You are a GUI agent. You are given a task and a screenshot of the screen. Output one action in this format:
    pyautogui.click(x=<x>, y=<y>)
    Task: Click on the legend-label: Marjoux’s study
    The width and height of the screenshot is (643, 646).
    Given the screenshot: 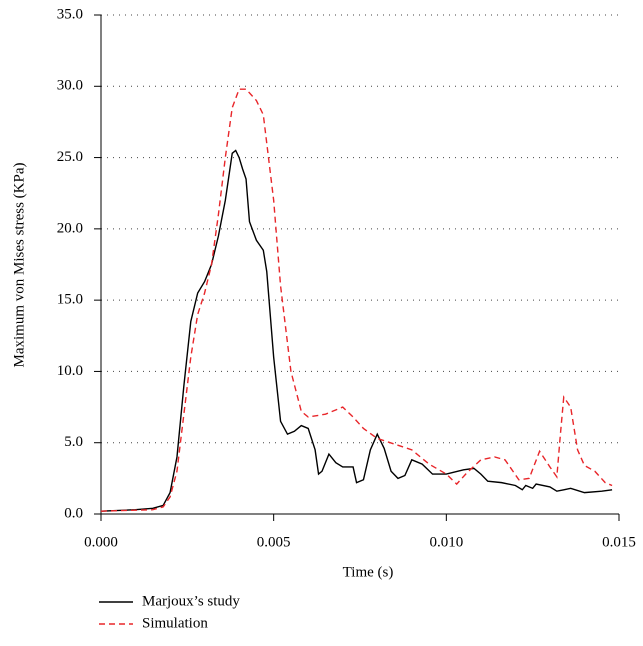 What is the action you would take?
    pyautogui.click(x=191, y=601)
    